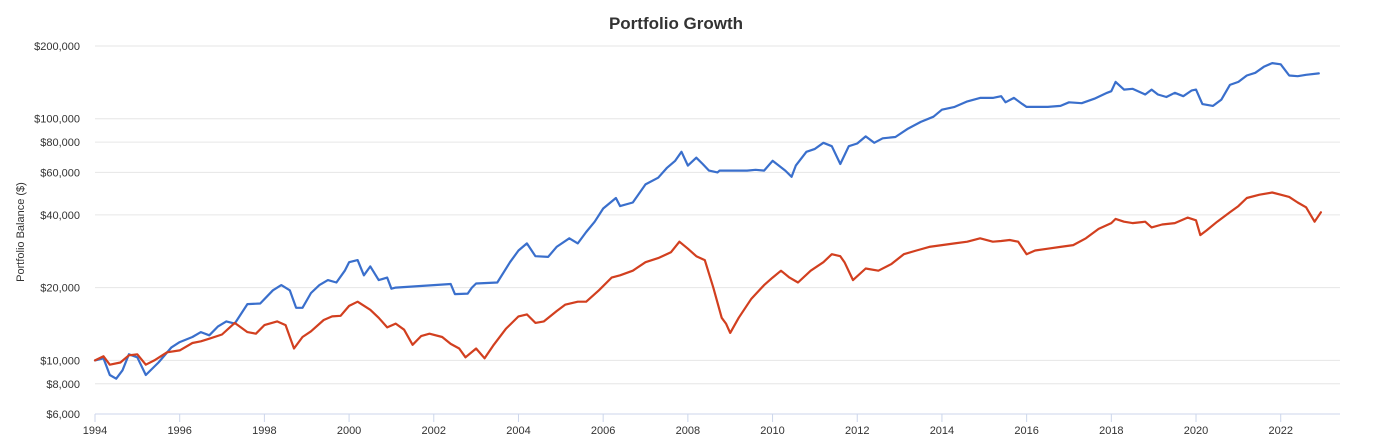  I want to click on y-tick-label: $80,000, so click(60, 143).